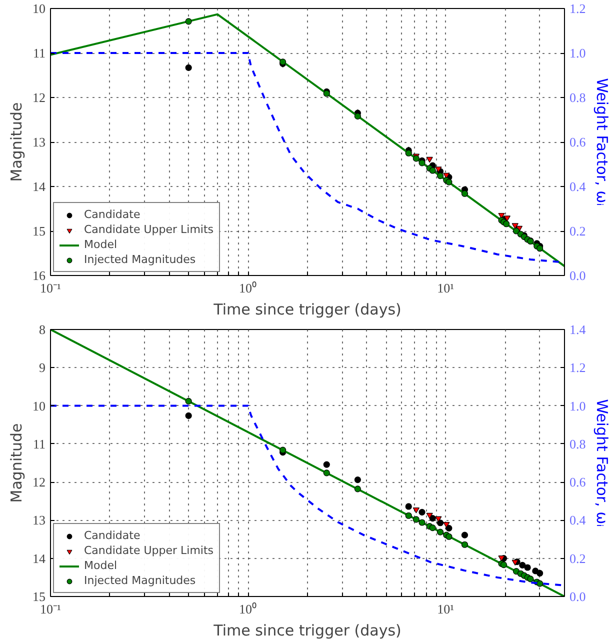 This screenshot has height=643, width=613. What do you see at coordinates (42, 368) in the screenshot?
I see `y-tick-label: 9` at bounding box center [42, 368].